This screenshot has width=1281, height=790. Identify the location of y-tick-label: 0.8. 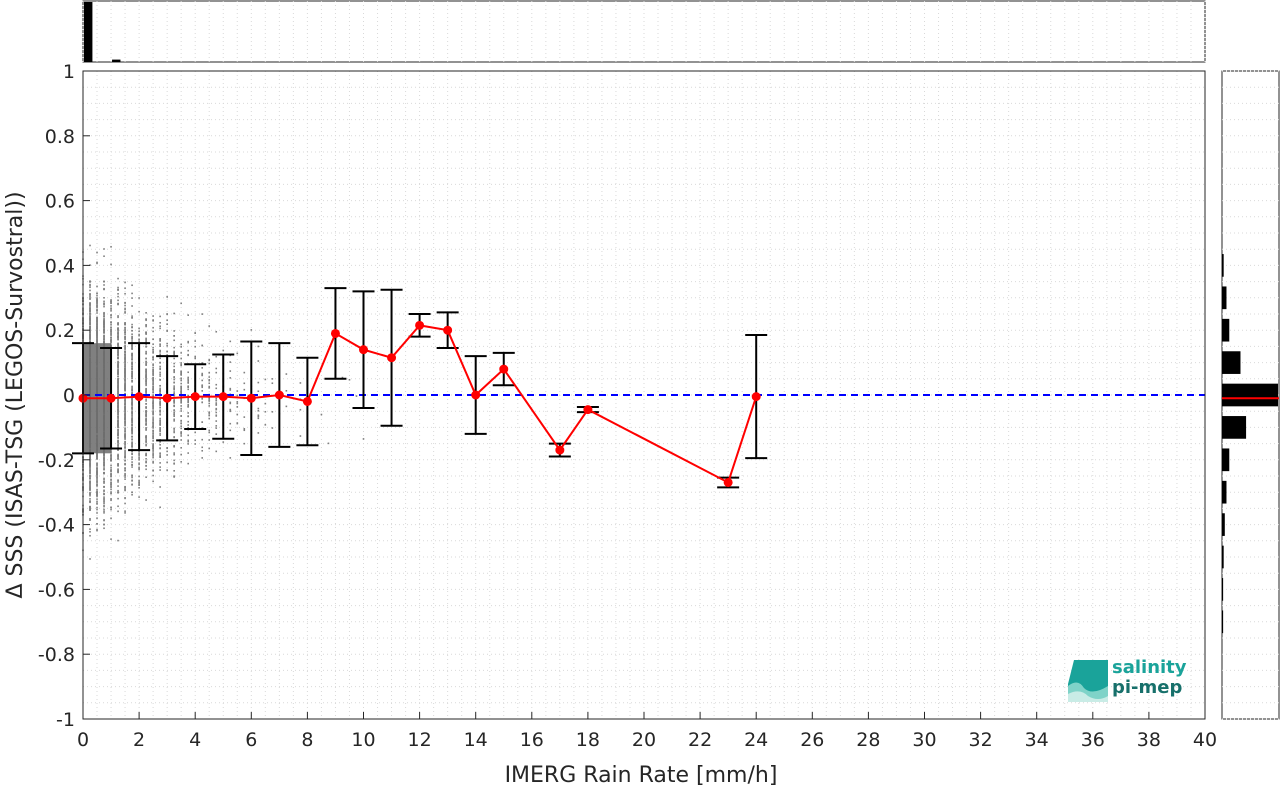
(60, 137).